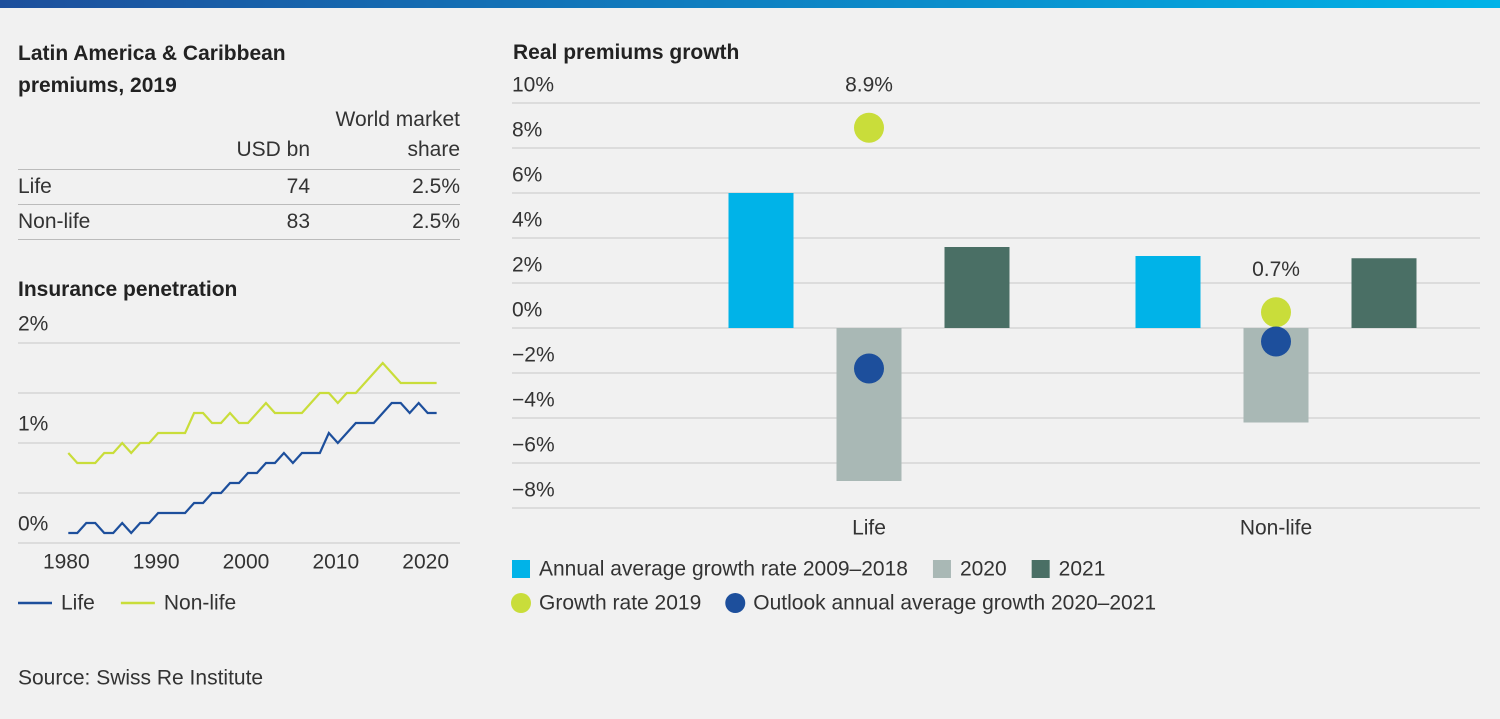 The height and width of the screenshot is (719, 1500). Describe the element at coordinates (983, 569) in the screenshot. I see `legend-label: 2020` at that location.